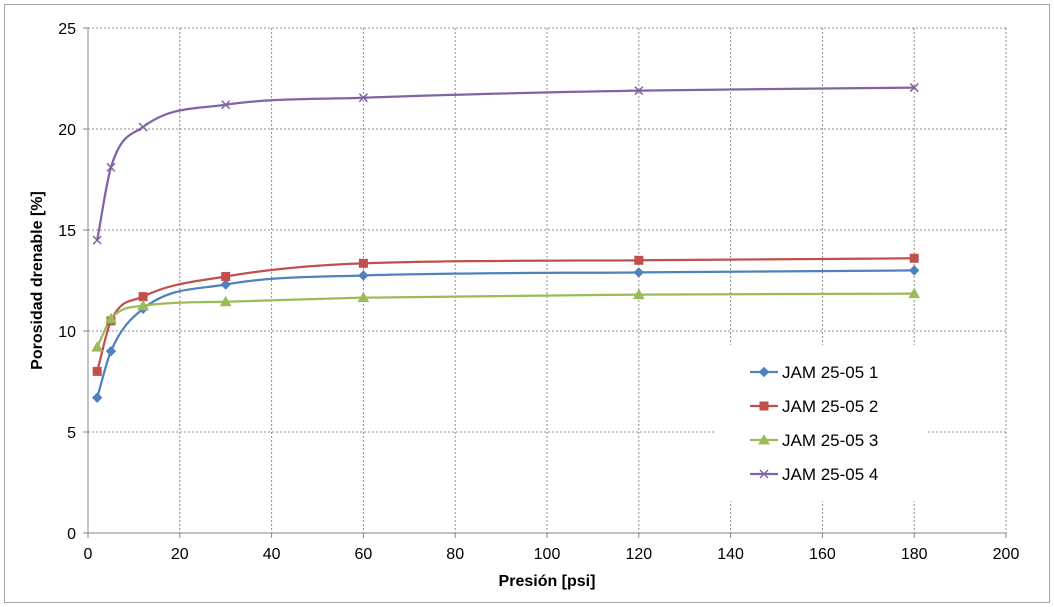  Describe the element at coordinates (638, 554) in the screenshot. I see `x-tick-label: 120` at that location.